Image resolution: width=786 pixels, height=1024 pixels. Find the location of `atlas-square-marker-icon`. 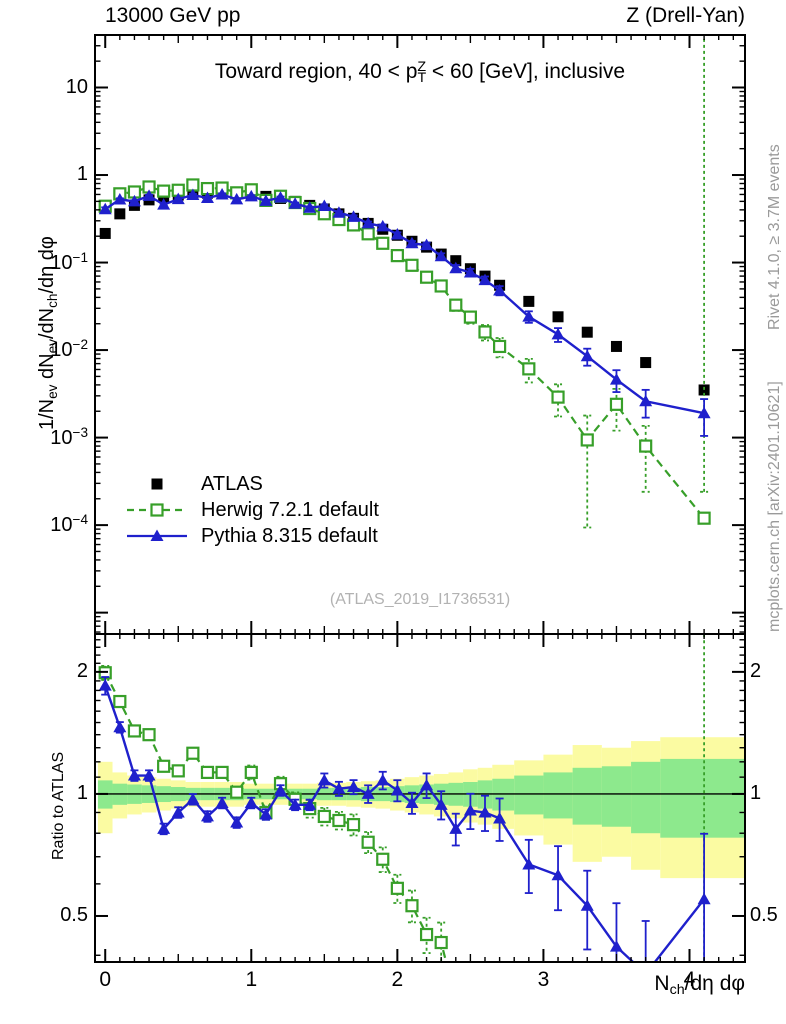

atlas-square-marker-icon is located at coordinates (157, 484).